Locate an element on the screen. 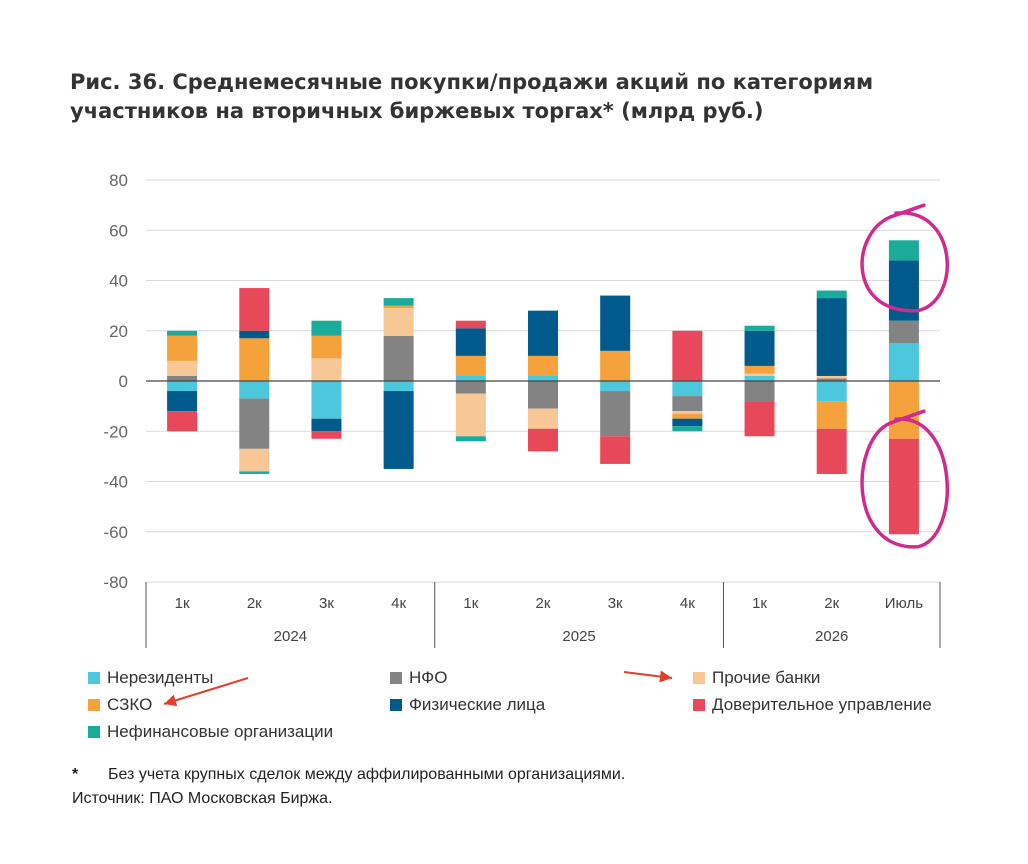 This screenshot has height=864, width=1028. legend-label: Нерезиденты is located at coordinates (160, 677).